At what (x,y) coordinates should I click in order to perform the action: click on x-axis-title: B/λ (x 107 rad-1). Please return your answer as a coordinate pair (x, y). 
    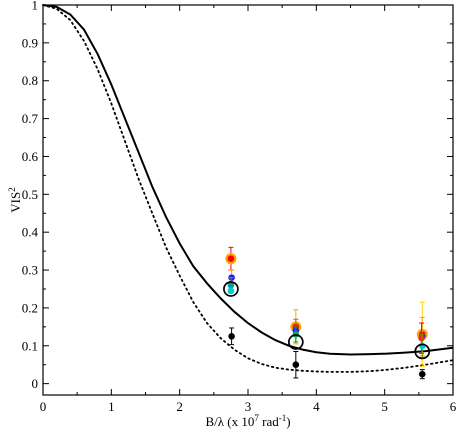
    Looking at the image, I should click on (247, 421).